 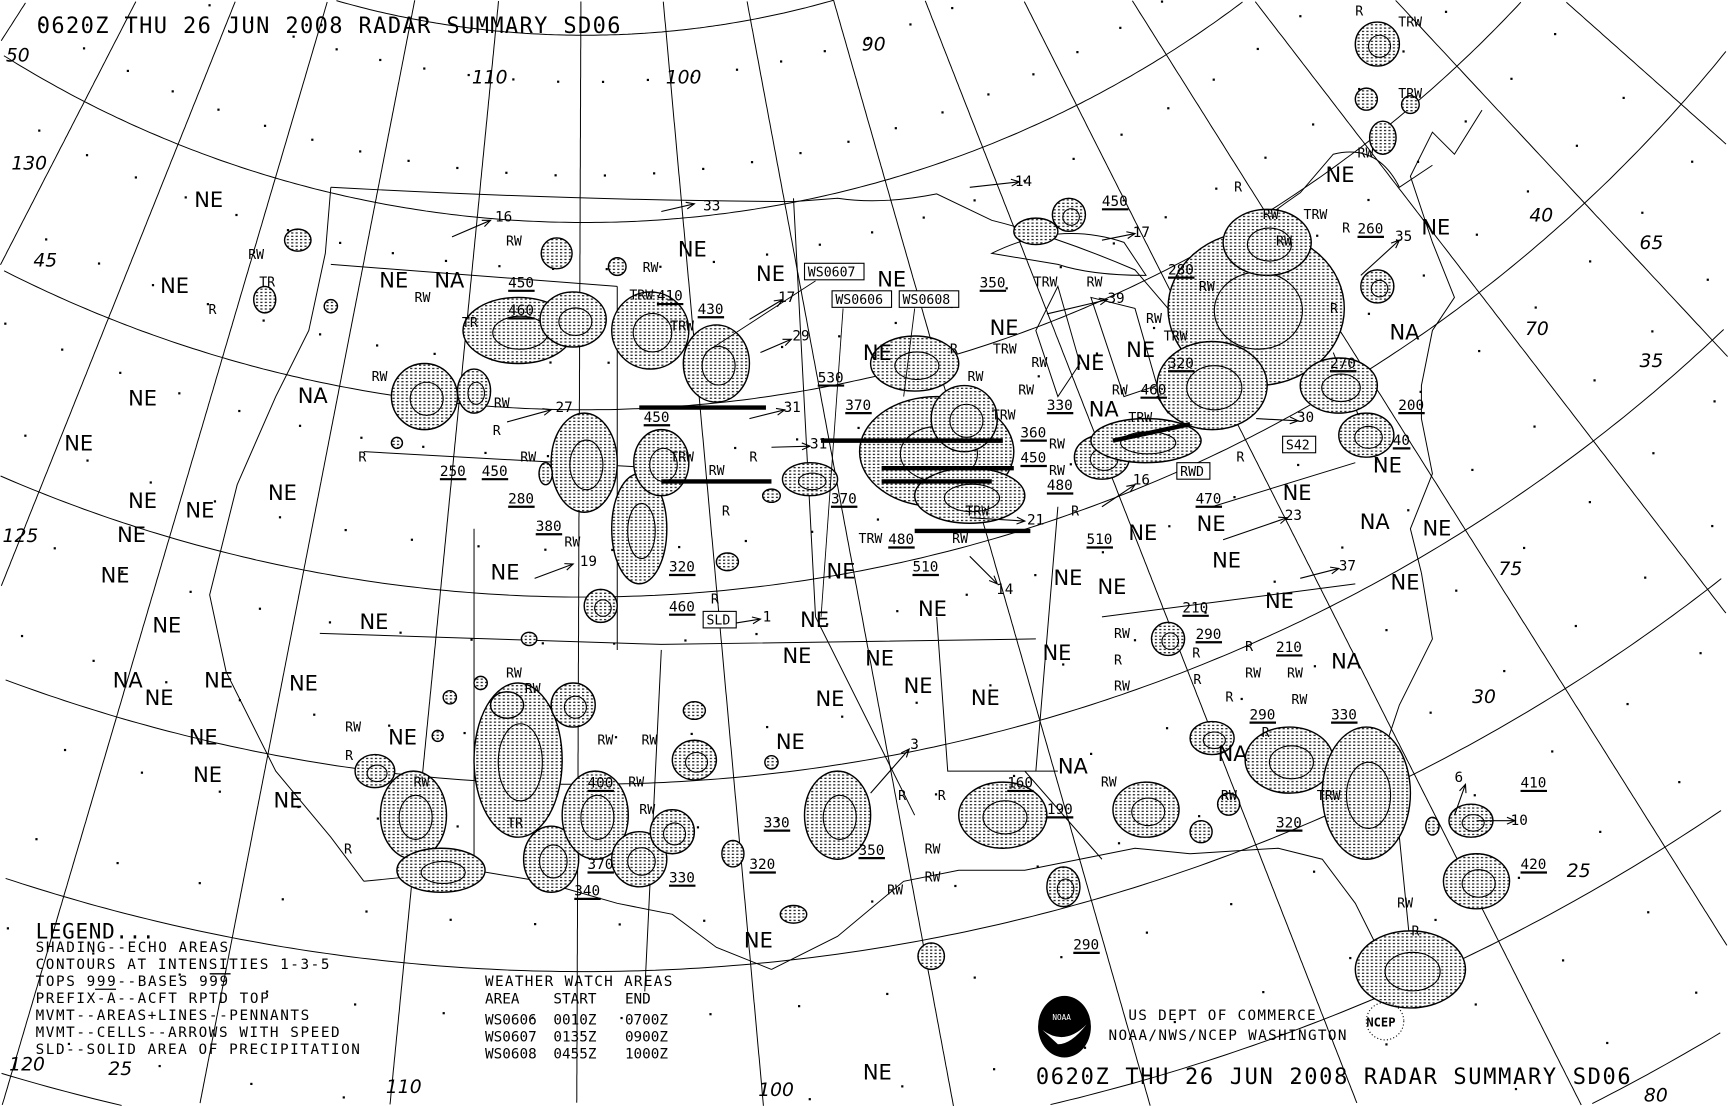 What do you see at coordinates (576, 1020) in the screenshot?
I see `watch-table-row: WS0606 0010Z 0700Z` at bounding box center [576, 1020].